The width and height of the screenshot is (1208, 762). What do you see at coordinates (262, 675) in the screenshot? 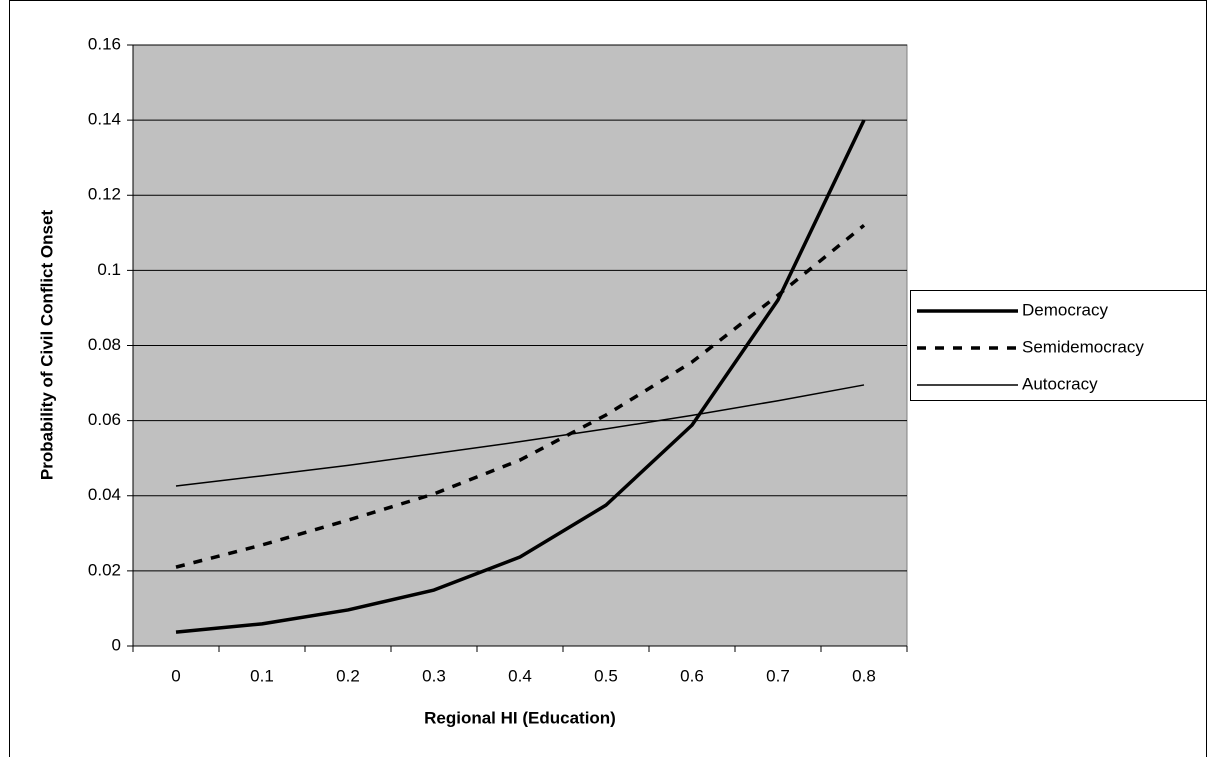
I see `x-tick-label: 0.1` at bounding box center [262, 675].